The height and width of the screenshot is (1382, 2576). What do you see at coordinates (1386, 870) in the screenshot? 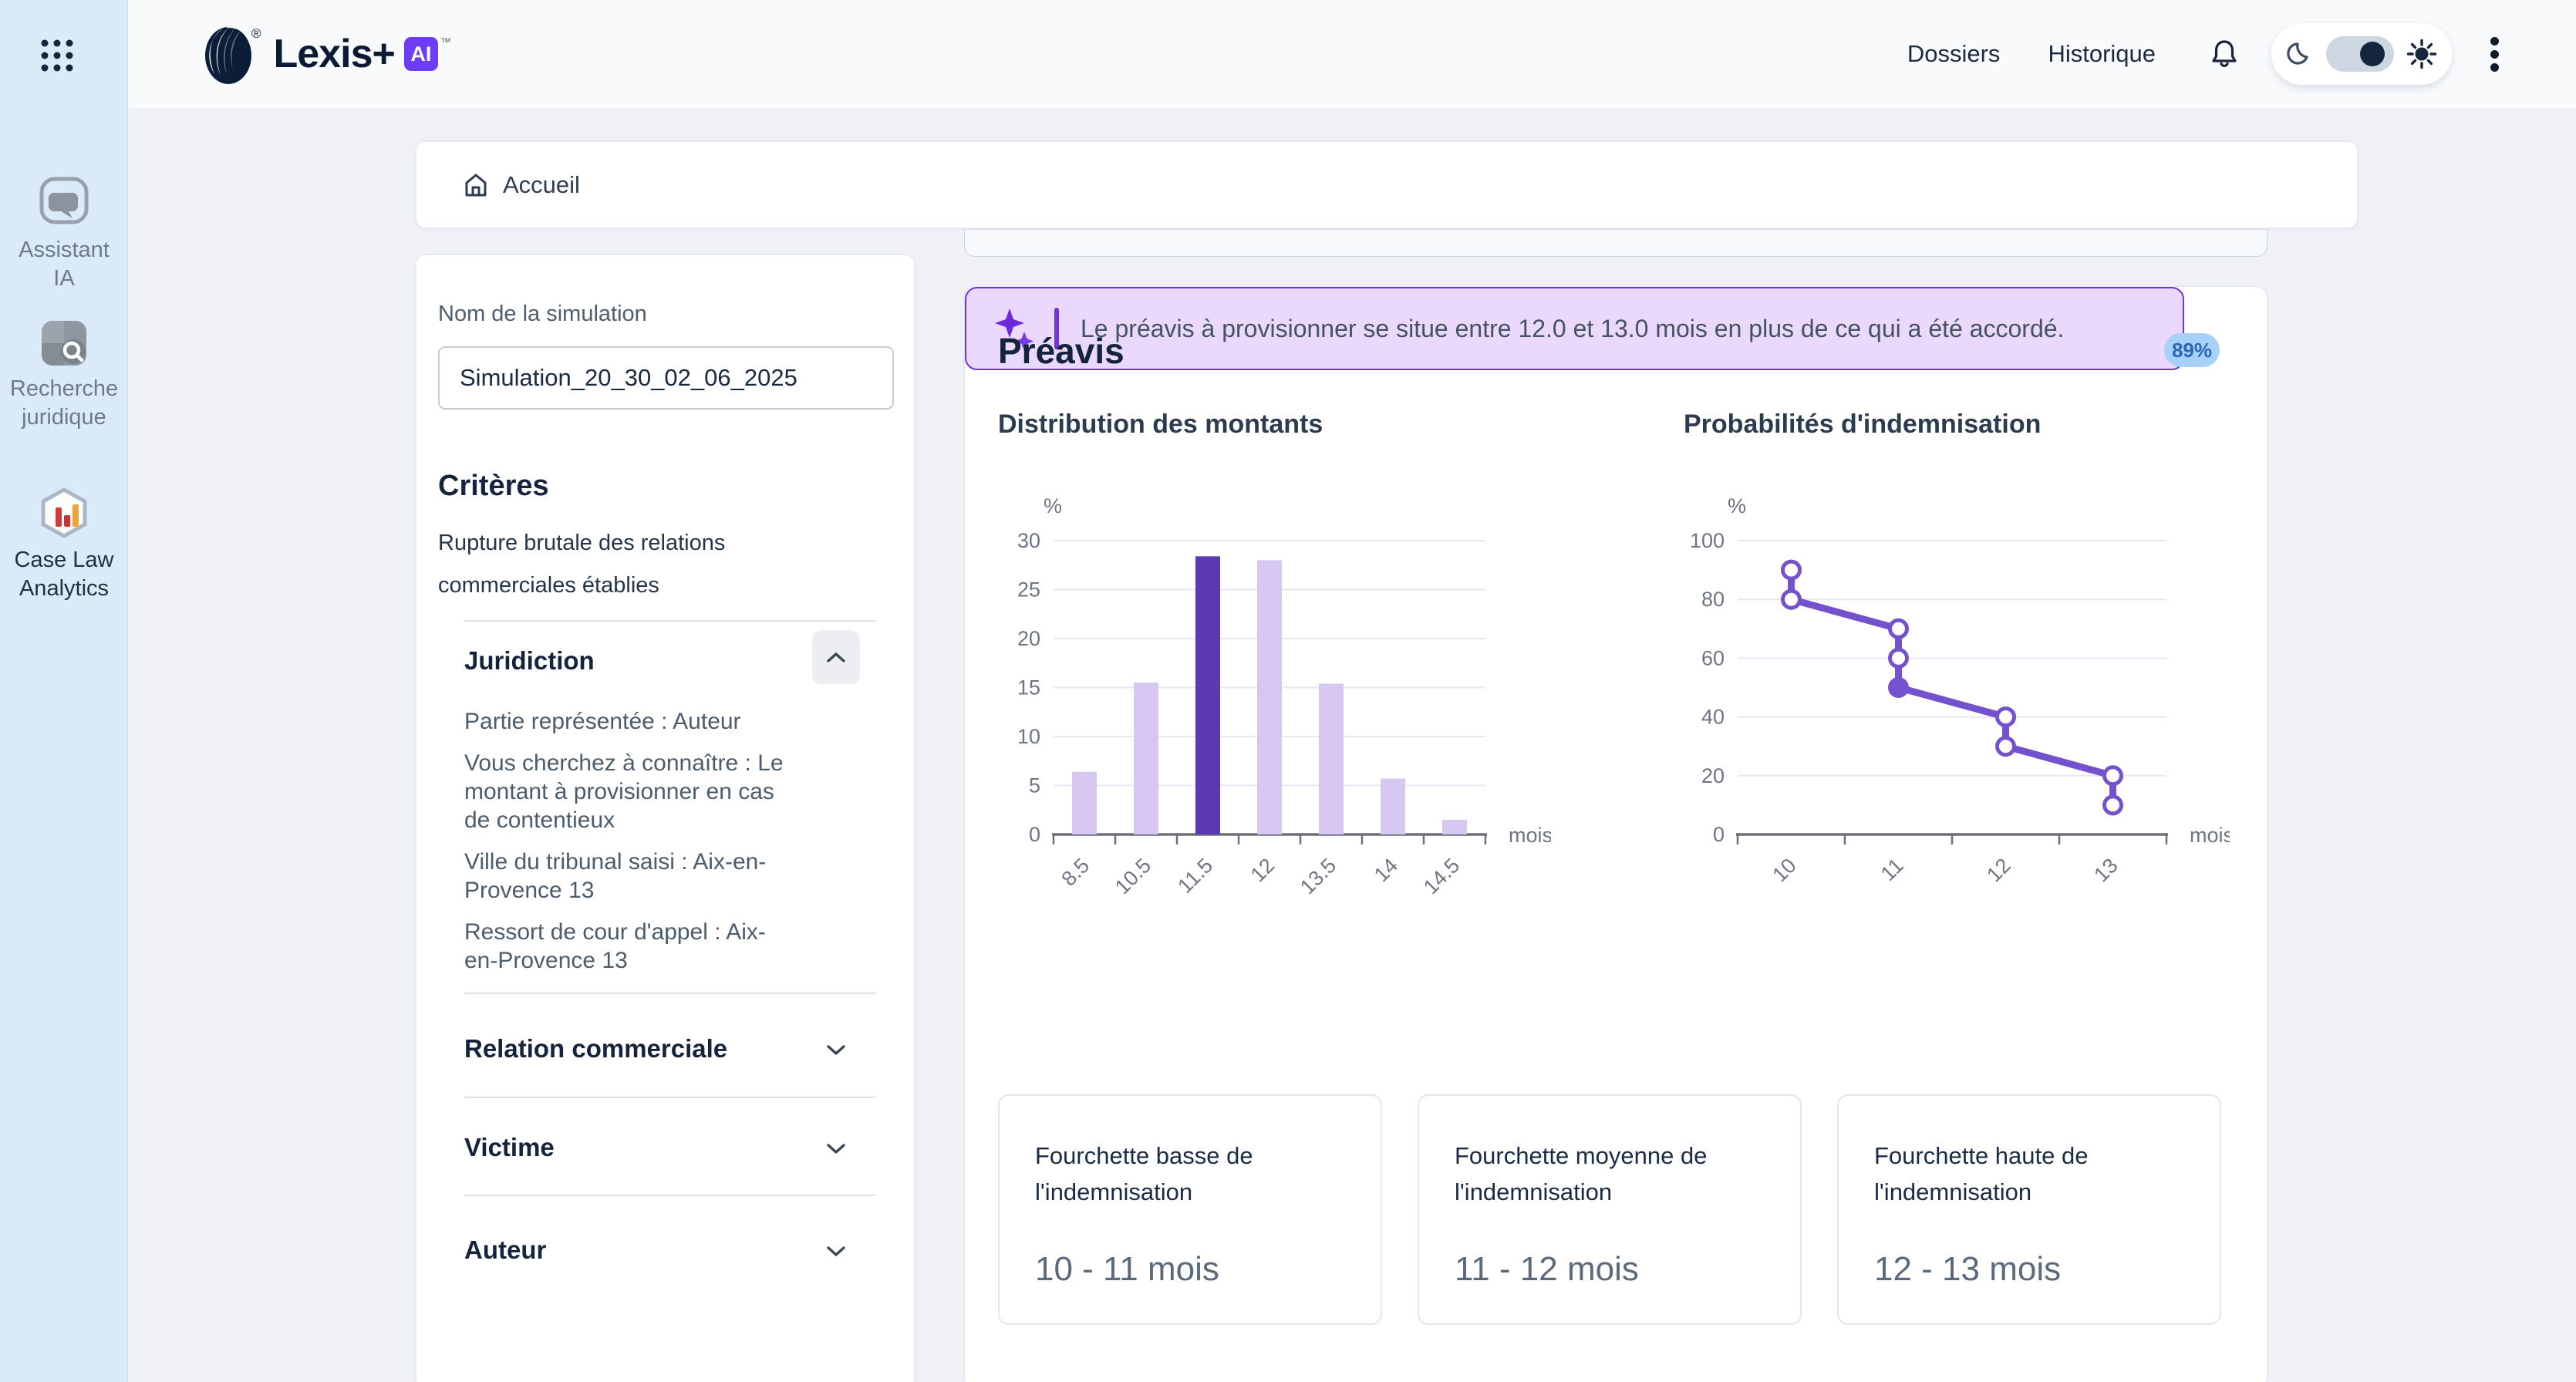
I see `svg-text: 14` at bounding box center [1386, 870].